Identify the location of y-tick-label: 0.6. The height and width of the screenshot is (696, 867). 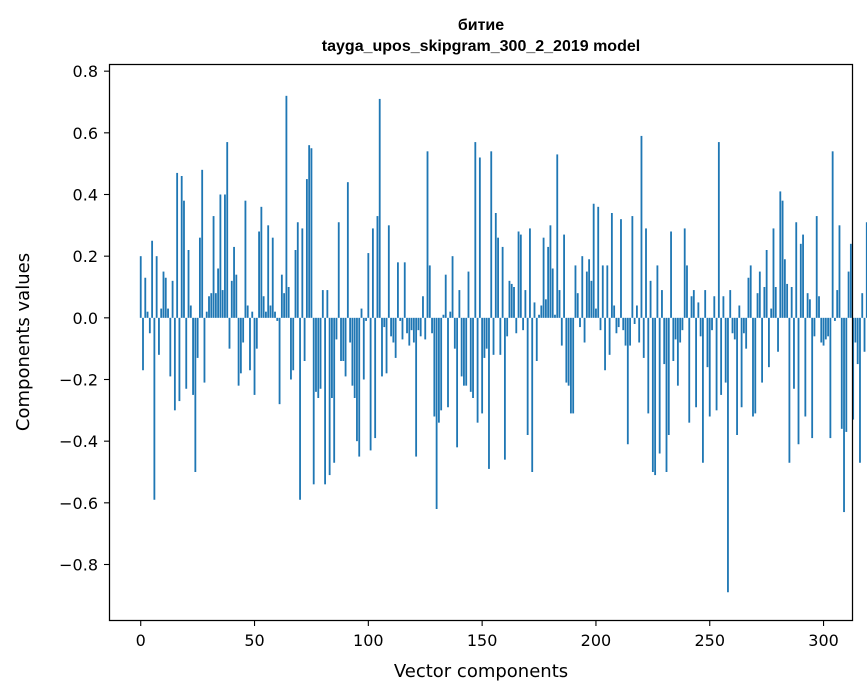
(85, 133).